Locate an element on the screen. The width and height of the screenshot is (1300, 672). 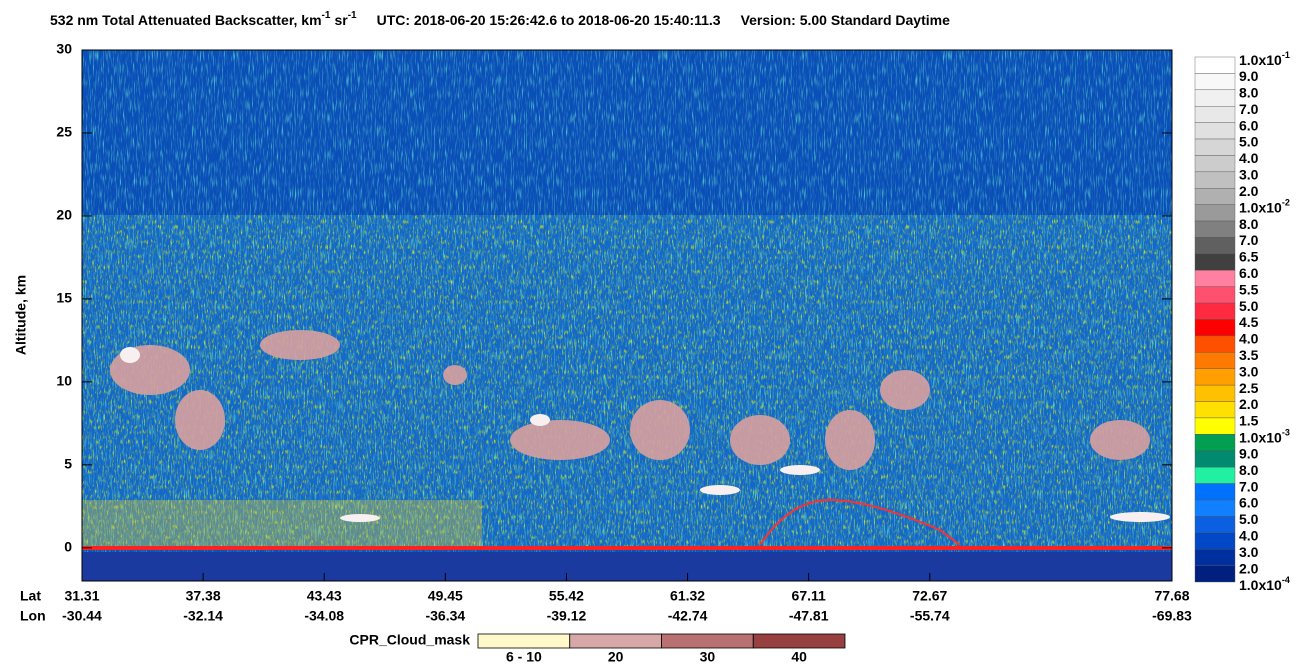
lon-tick-label: -39.12 is located at coordinates (567, 616).